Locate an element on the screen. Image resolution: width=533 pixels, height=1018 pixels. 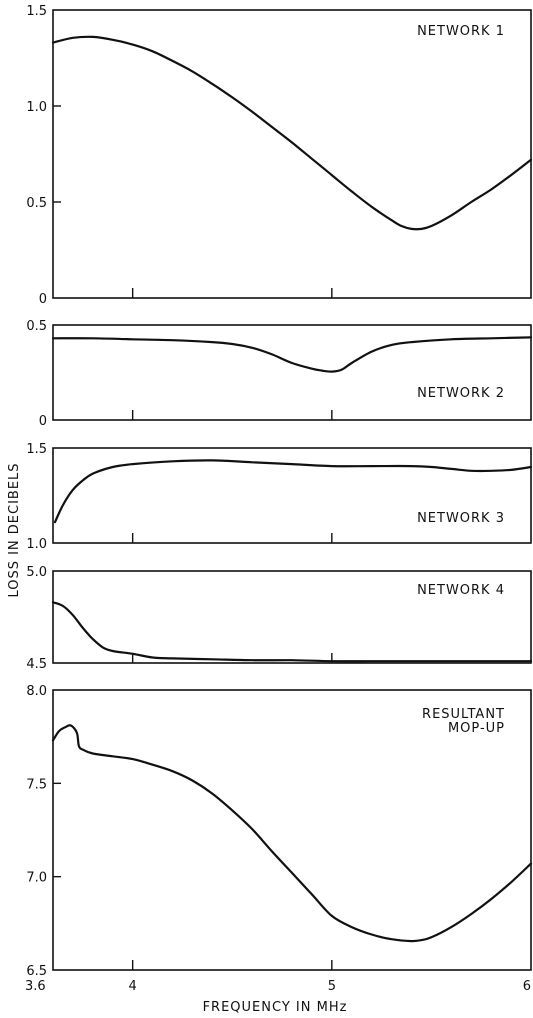
panel-4: 4.5 5.0 NETWORK 4 is located at coordinates (279, 618).